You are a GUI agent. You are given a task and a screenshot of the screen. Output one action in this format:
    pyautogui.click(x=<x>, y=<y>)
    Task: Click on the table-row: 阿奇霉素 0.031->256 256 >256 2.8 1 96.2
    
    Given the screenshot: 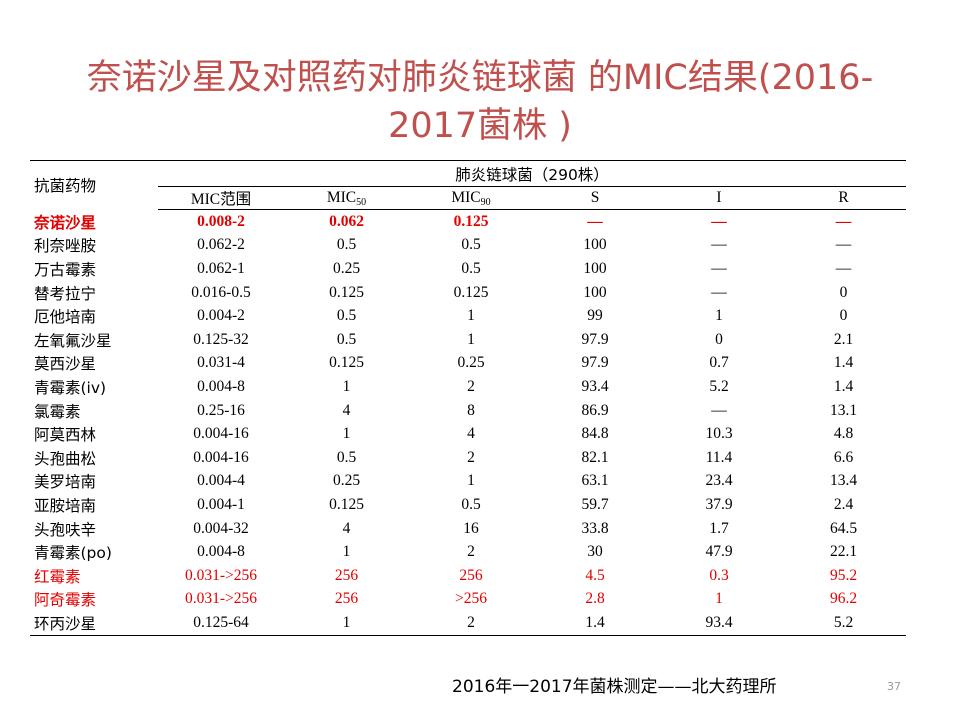 What is the action you would take?
    pyautogui.click(x=468, y=600)
    